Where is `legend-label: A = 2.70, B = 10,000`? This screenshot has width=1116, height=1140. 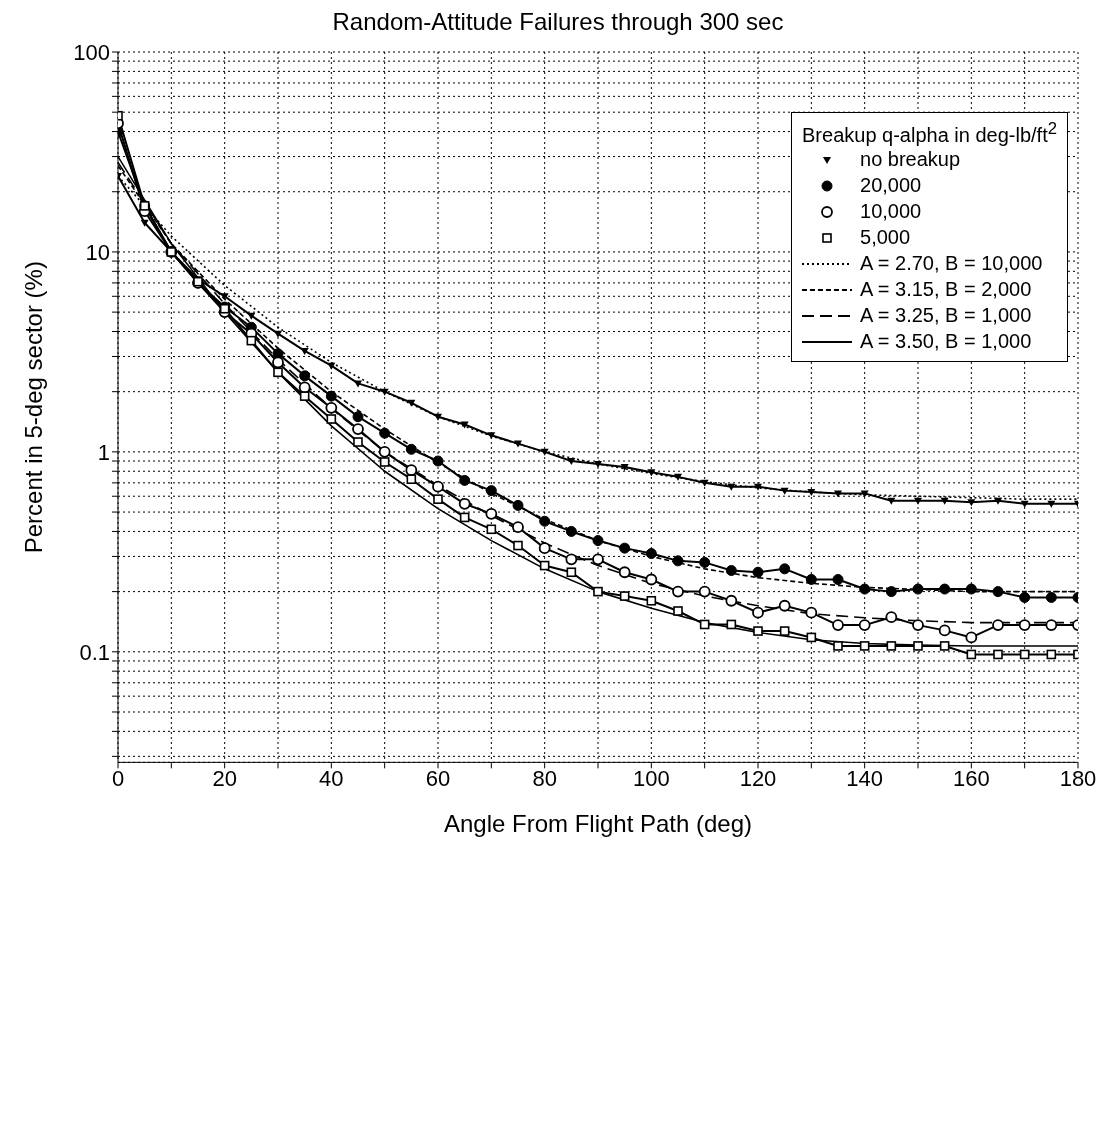
legend-label: A = 2.70, B = 10,000 is located at coordinates (951, 264).